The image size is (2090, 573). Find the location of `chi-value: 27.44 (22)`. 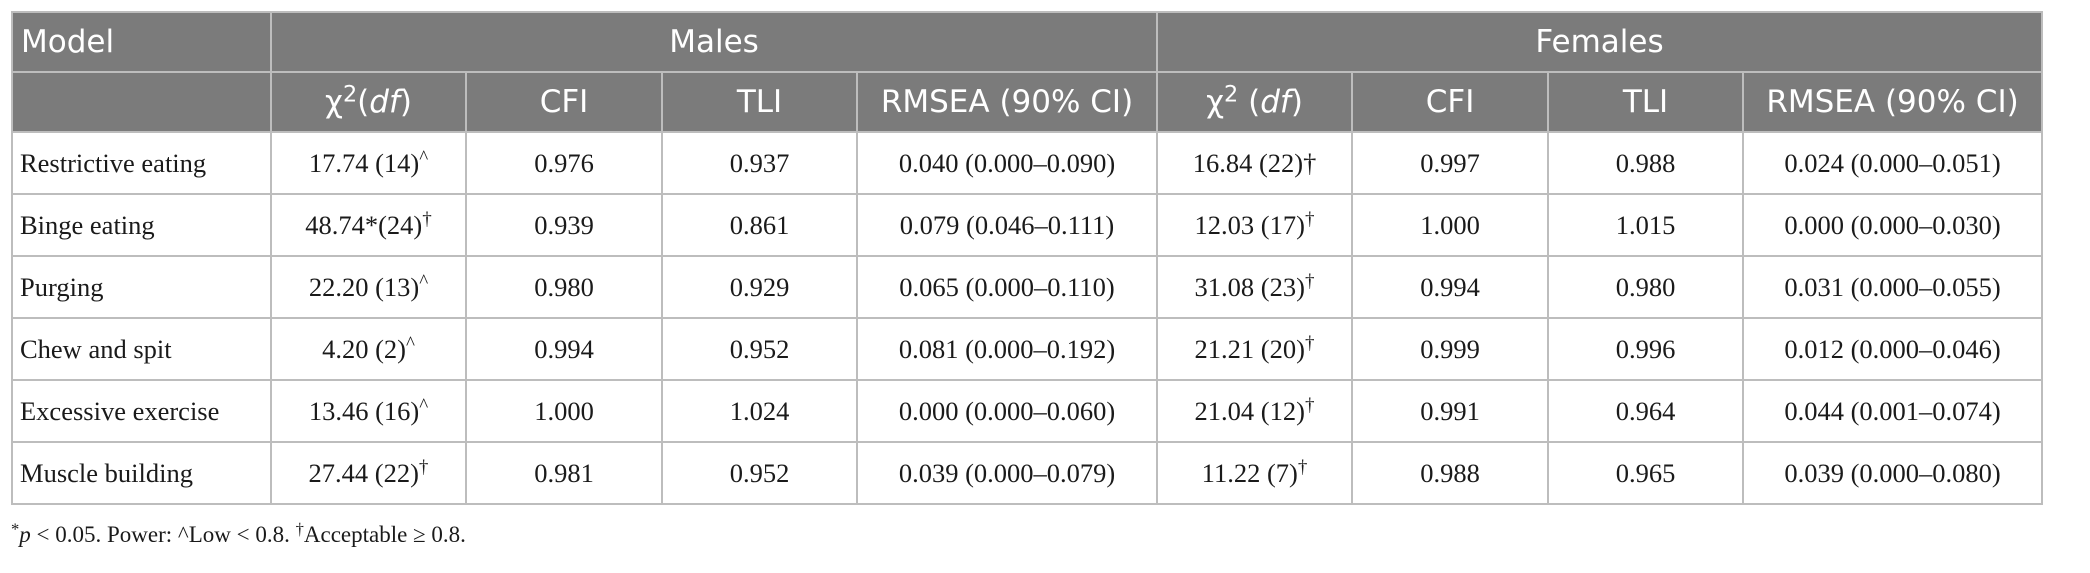

chi-value: 27.44 (22) is located at coordinates (363, 472).